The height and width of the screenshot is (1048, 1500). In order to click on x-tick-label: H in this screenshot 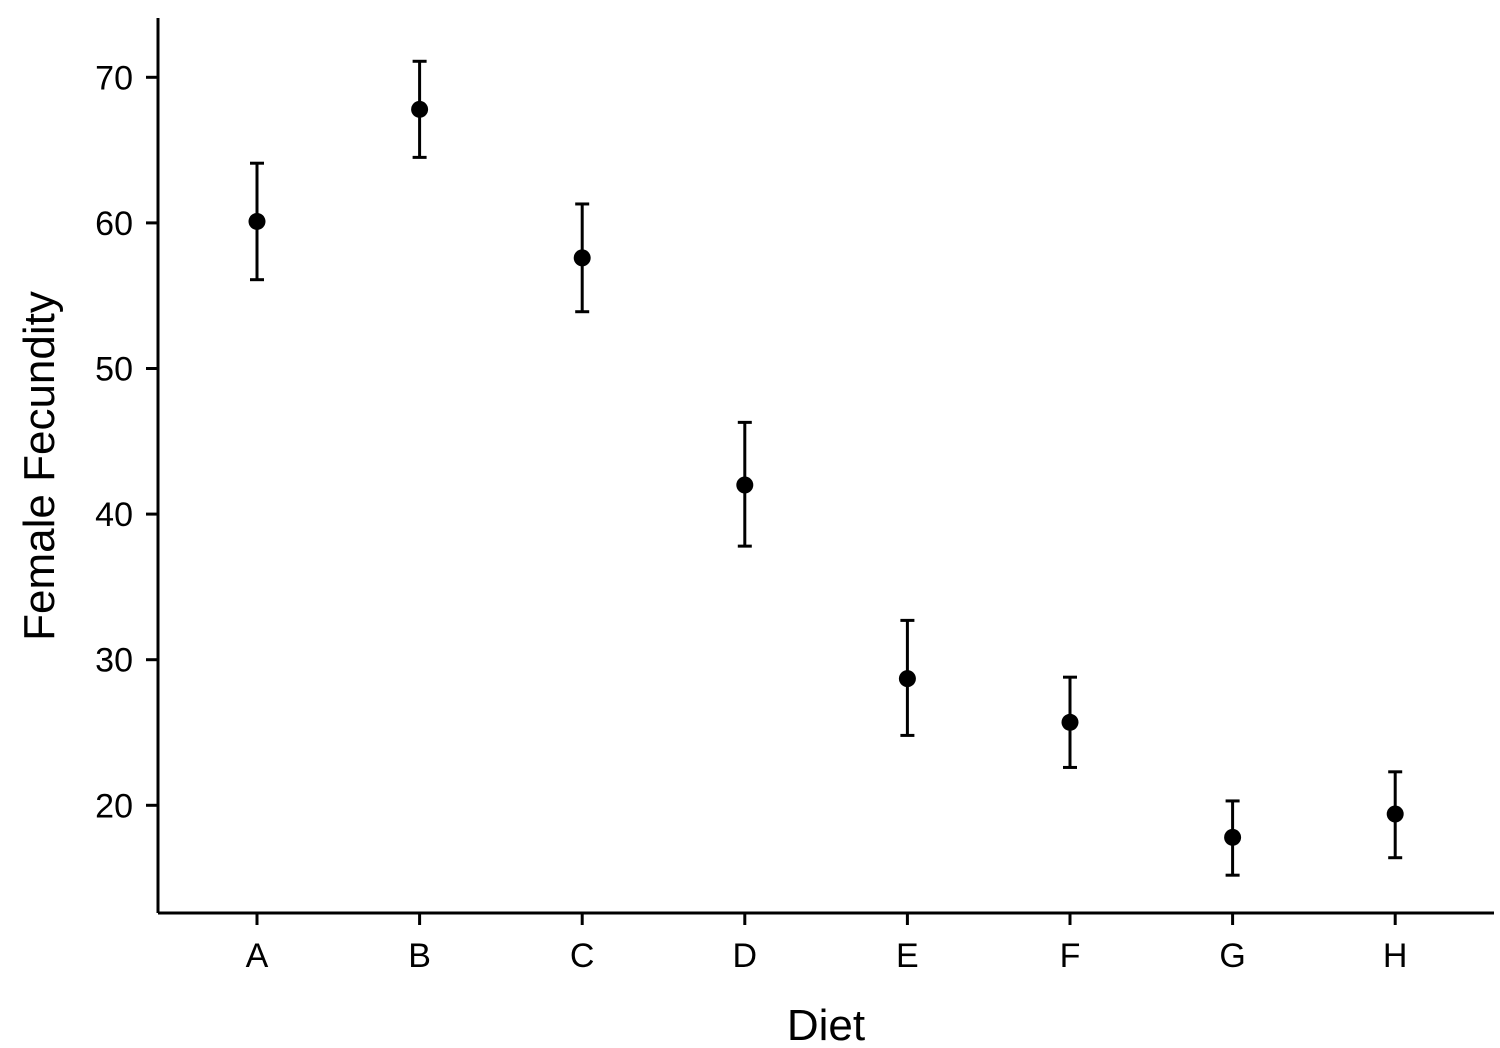, I will do `click(1395, 956)`.